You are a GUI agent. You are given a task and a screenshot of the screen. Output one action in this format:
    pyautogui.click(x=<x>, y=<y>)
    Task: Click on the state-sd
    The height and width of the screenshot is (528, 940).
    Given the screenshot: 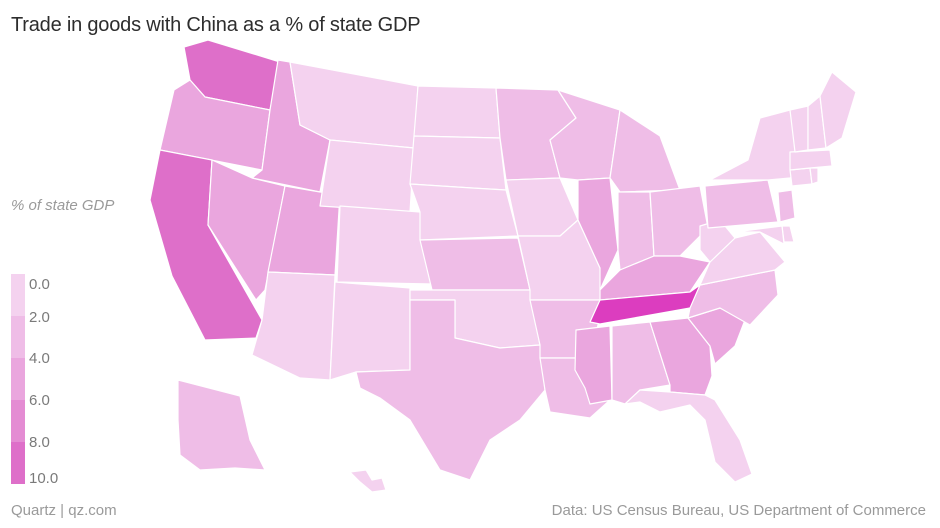 What is the action you would take?
    pyautogui.click(x=458, y=163)
    